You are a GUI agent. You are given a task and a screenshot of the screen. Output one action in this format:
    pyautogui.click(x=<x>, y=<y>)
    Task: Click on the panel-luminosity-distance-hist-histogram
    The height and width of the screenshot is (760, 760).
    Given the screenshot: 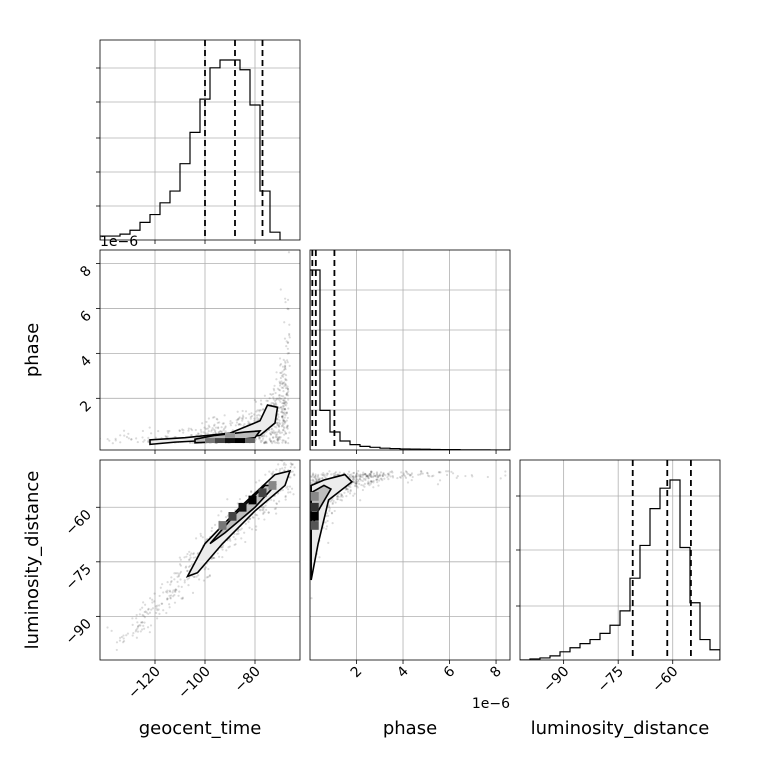 What is the action you would take?
    pyautogui.click(x=620, y=569)
    